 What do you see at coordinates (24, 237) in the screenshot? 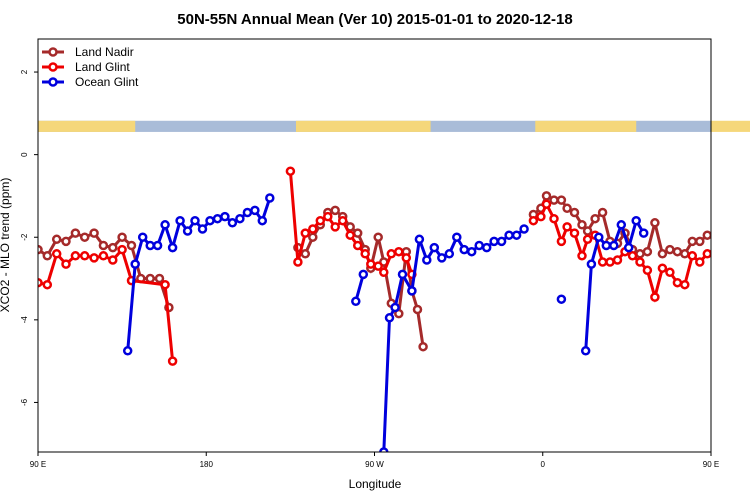
I see `y-tick-label: -2` at bounding box center [24, 237].